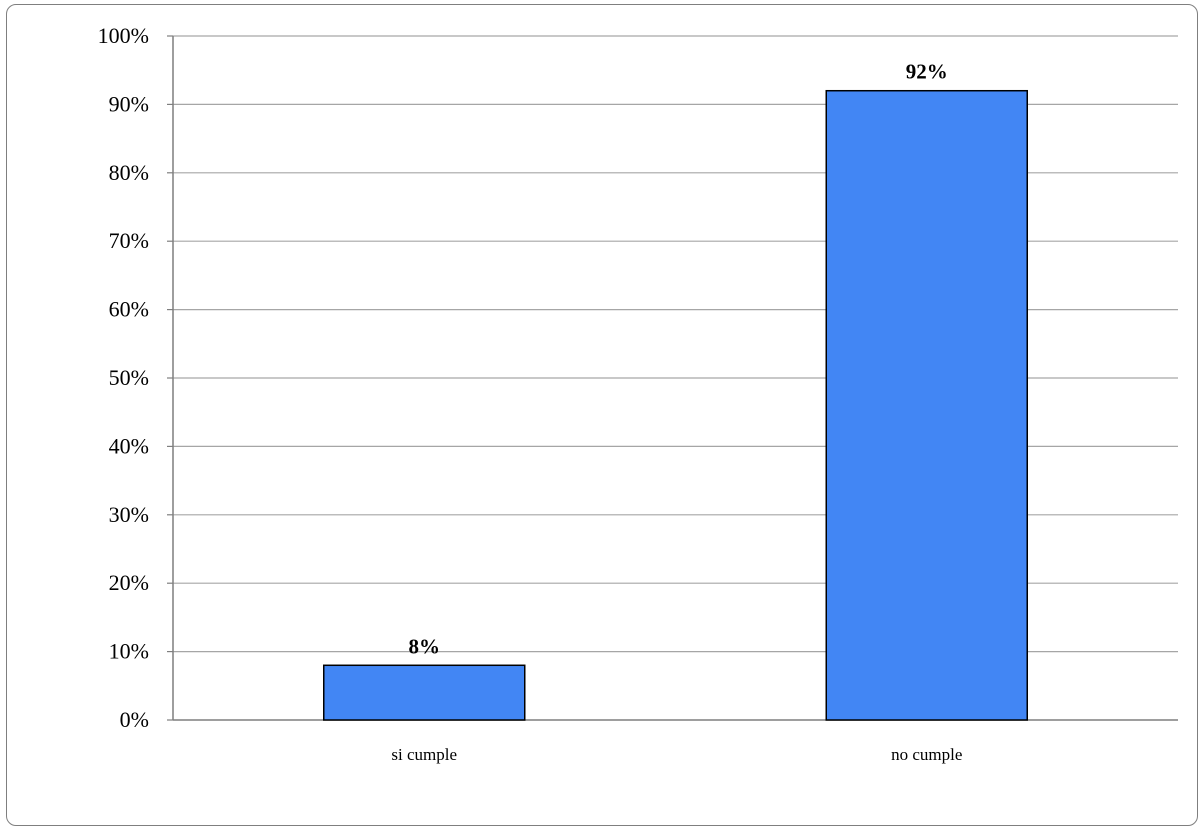  Describe the element at coordinates (927, 72) in the screenshot. I see `data-label: 92%` at that location.